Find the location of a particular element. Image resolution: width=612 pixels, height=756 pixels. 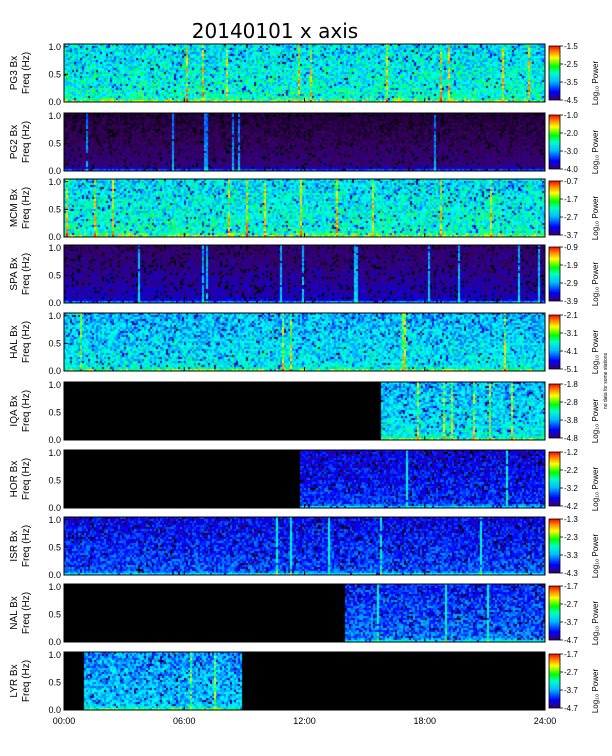

colorbar-tick-label: -0.9 is located at coordinates (571, 247).